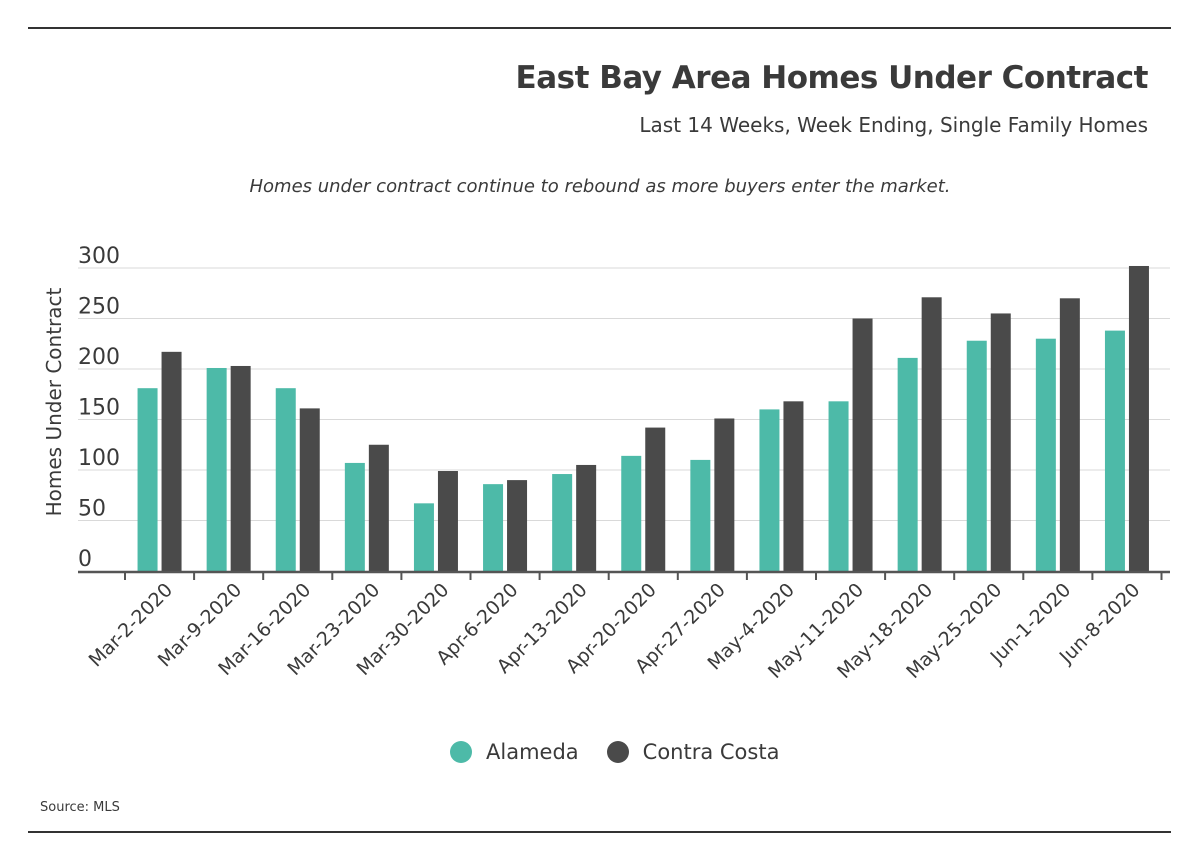  I want to click on y-tick-label: 100, so click(99, 458).